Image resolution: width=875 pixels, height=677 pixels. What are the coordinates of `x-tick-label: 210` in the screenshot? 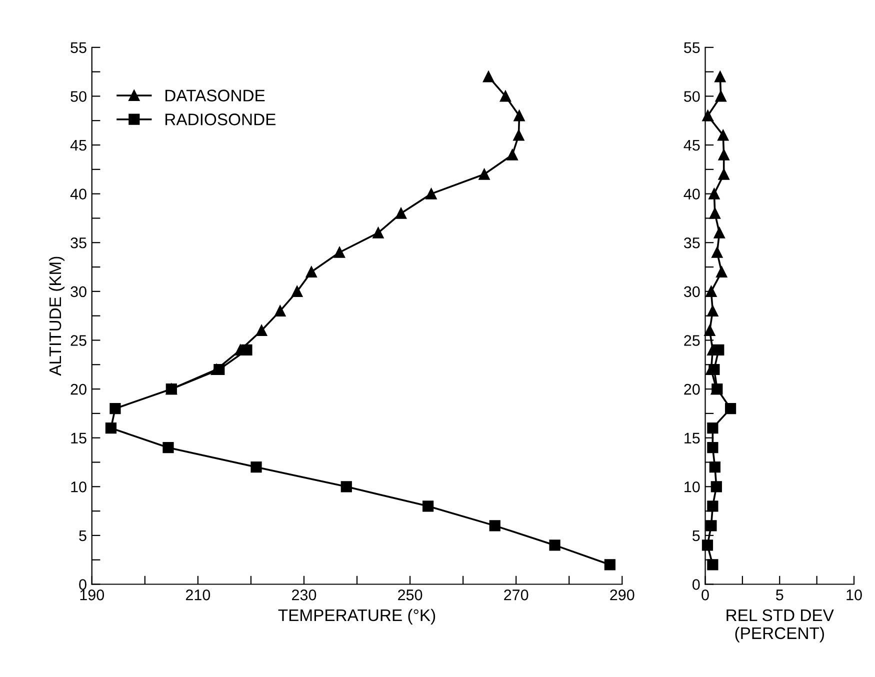 It's located at (198, 595).